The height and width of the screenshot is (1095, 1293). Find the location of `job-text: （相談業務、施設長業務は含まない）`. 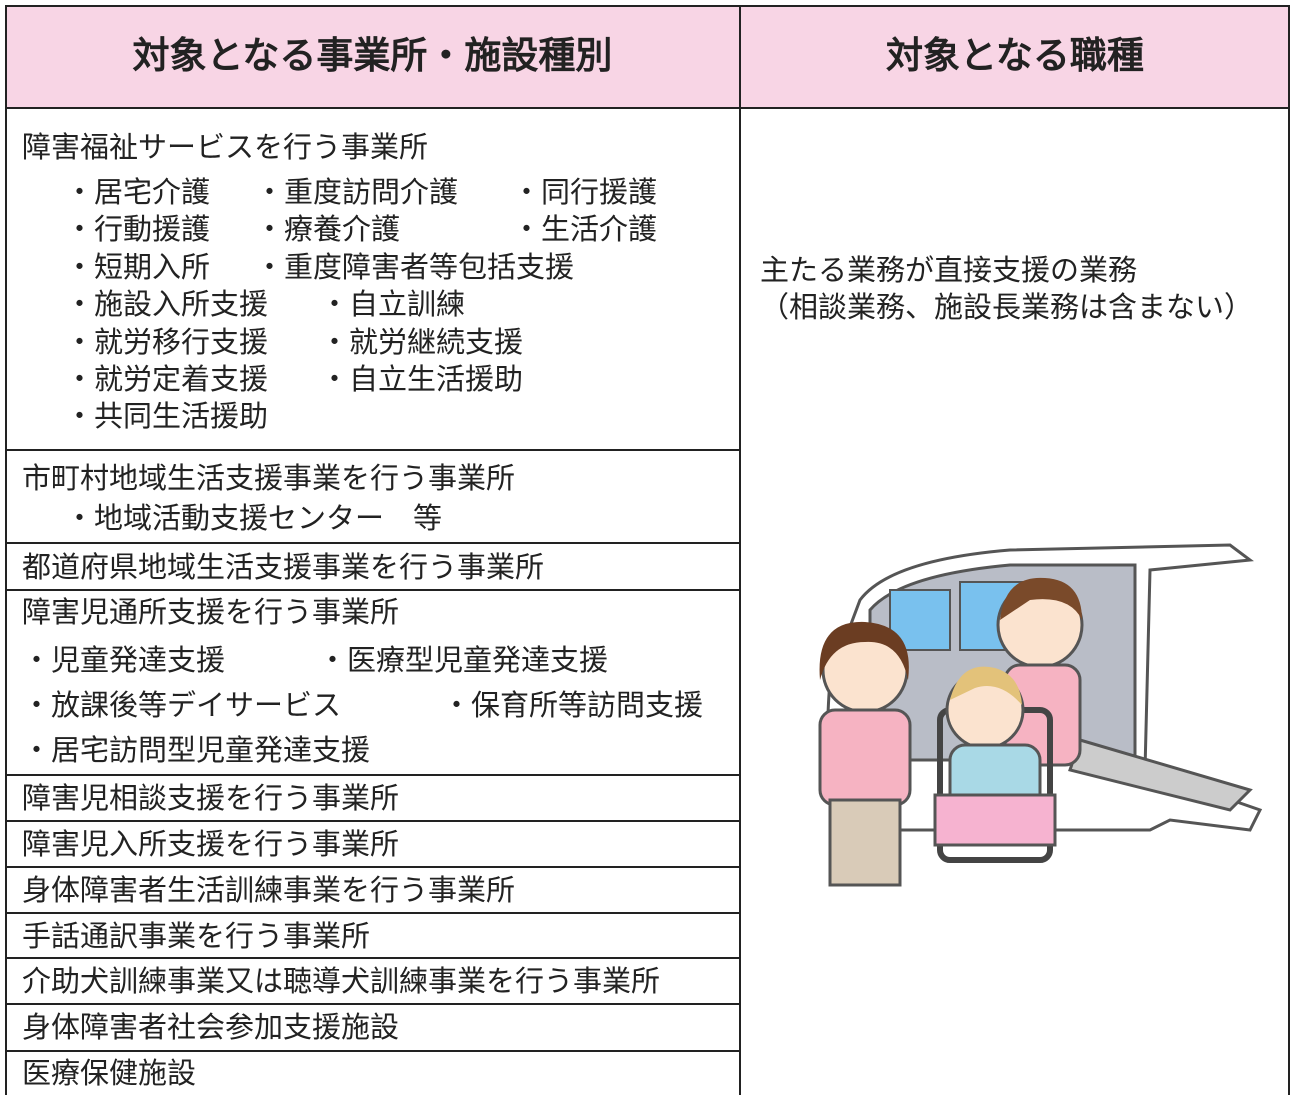

job-text: （相談業務、施設長業務は含まない） is located at coordinates (1007, 307).